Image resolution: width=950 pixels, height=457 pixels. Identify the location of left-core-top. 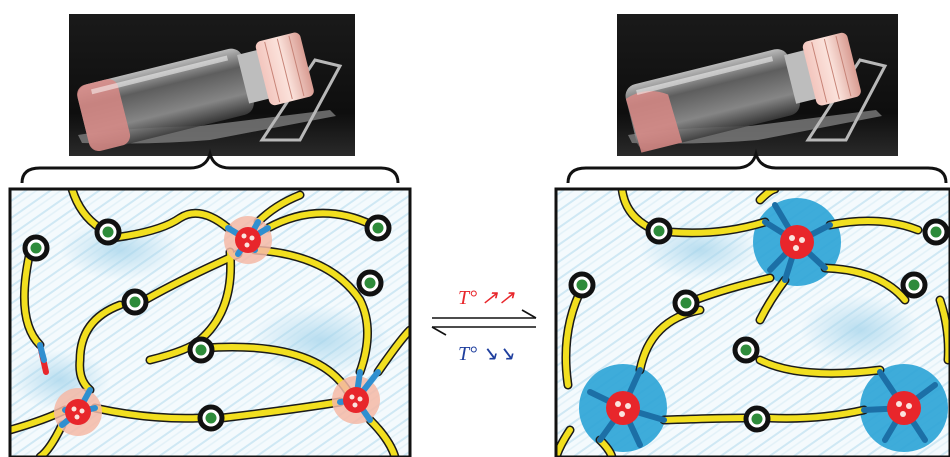
(248, 240).